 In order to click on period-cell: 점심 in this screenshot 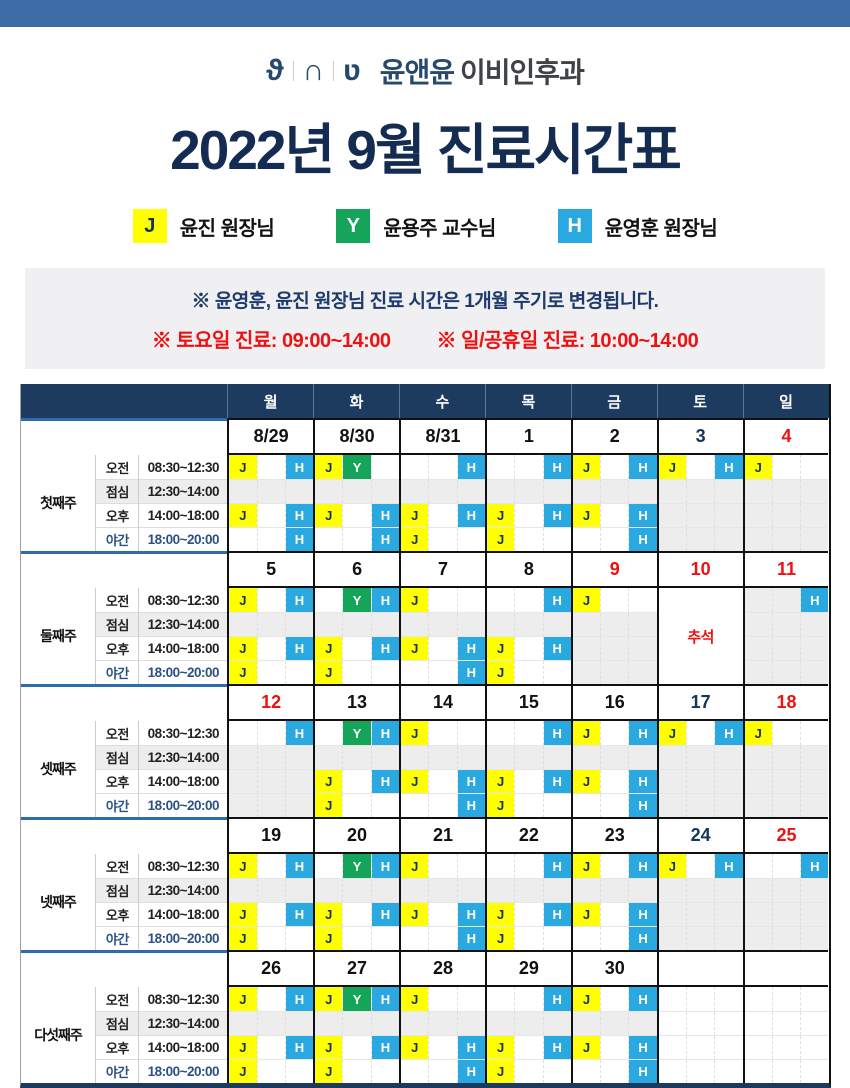, I will do `click(117, 757)`.